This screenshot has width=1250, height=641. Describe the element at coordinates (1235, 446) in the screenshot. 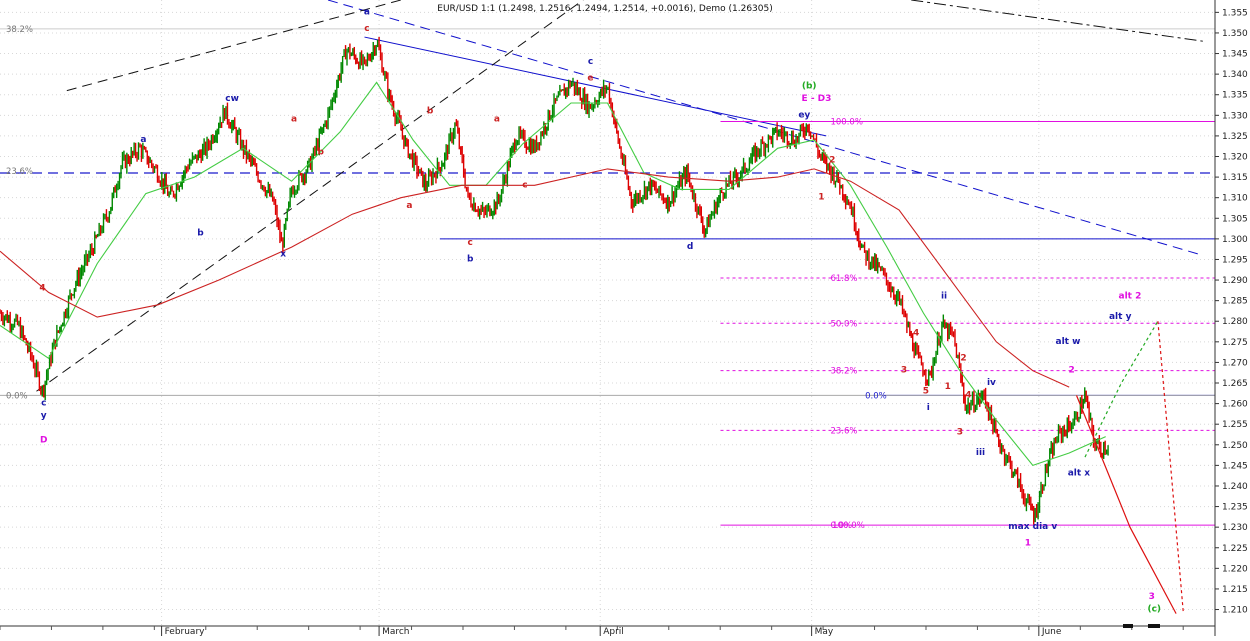

I see `y-tick-label: 1.250` at that location.